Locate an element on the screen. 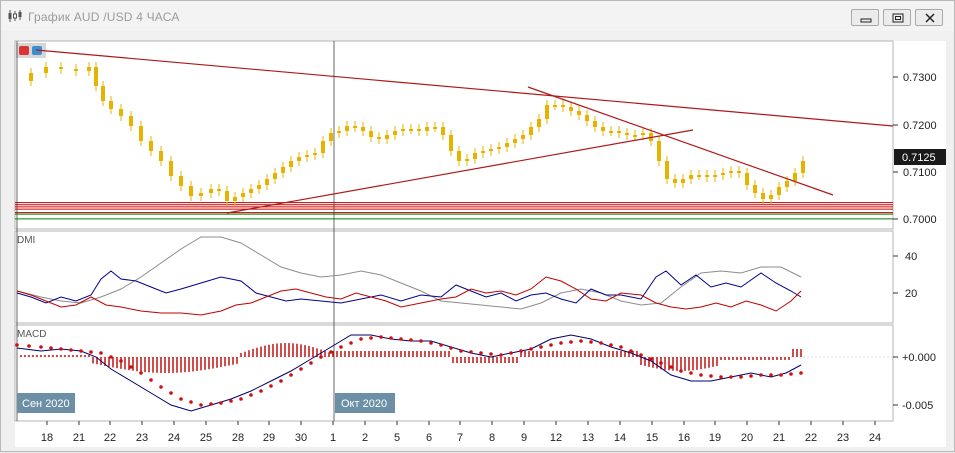 The height and width of the screenshot is (453, 955). current-price-label: 0.7125 is located at coordinates (919, 158).